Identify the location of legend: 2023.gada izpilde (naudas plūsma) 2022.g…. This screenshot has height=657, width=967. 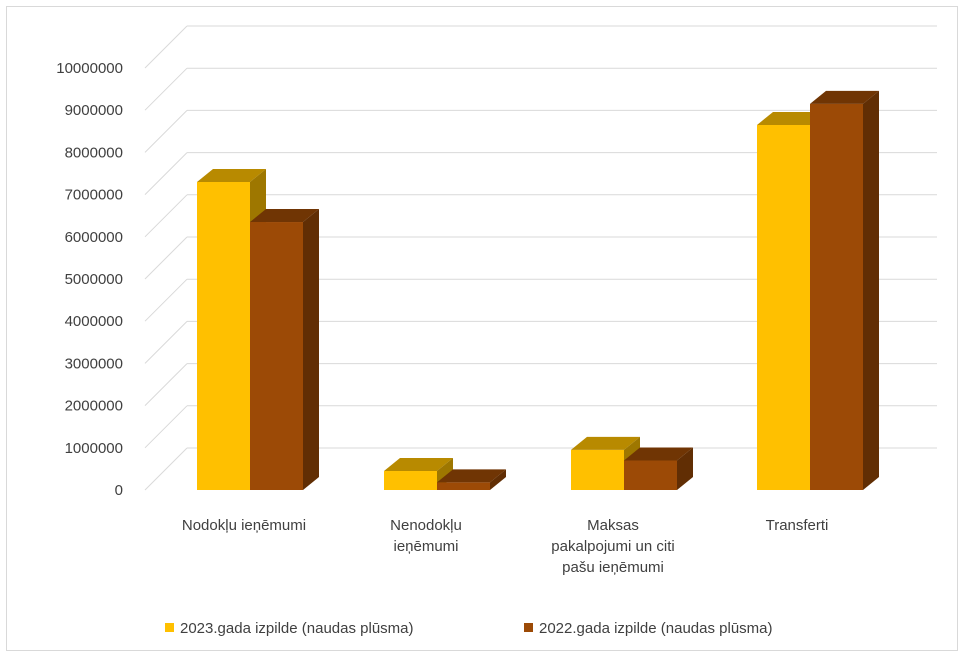
(469, 628).